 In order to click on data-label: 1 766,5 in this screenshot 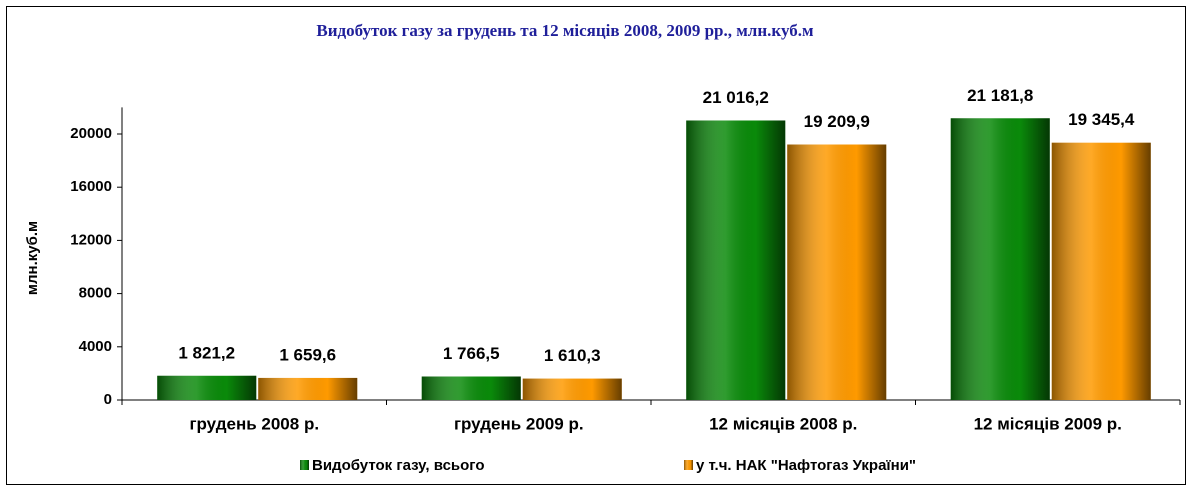, I will do `click(471, 353)`.